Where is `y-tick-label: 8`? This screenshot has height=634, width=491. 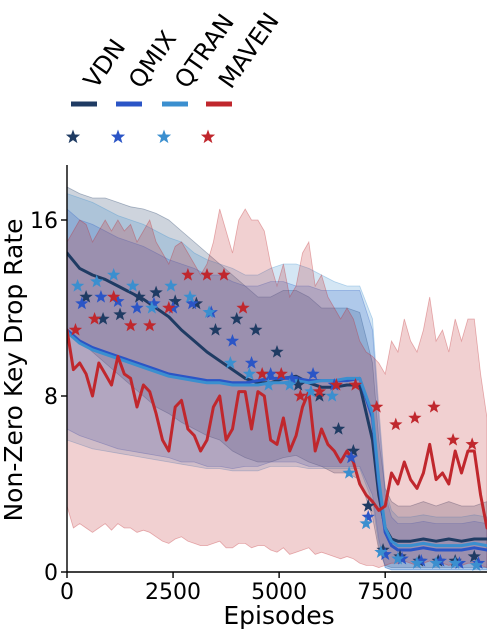 y-tick-label: 8 is located at coordinates (51, 397).